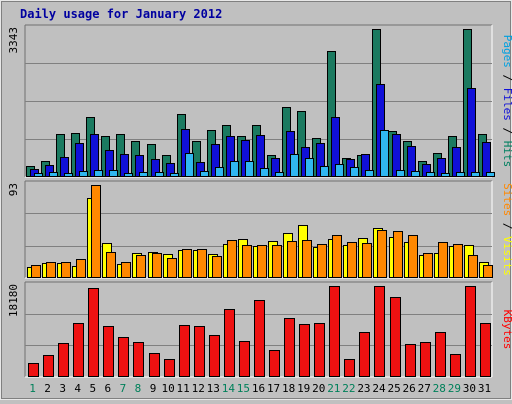 The height and width of the screenshot is (404, 512). What do you see at coordinates (409, 388) in the screenshot?
I see `x-tick-label: 26` at bounding box center [409, 388].